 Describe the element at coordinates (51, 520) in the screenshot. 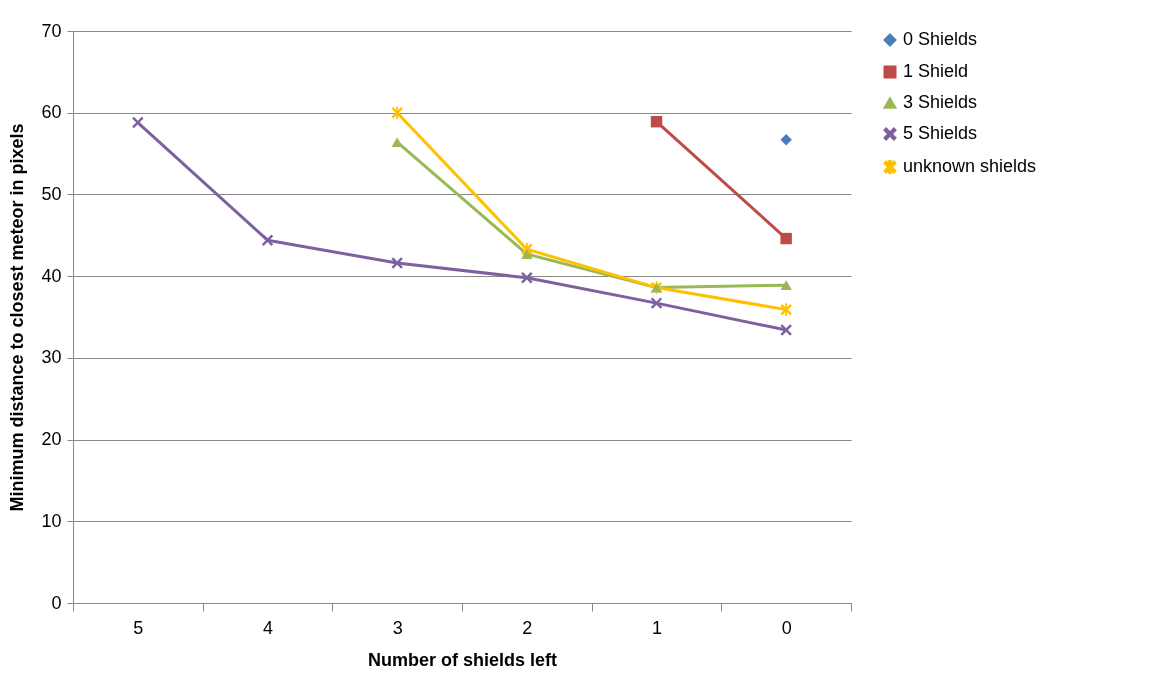

I see `y-tick-label: 10` at that location.